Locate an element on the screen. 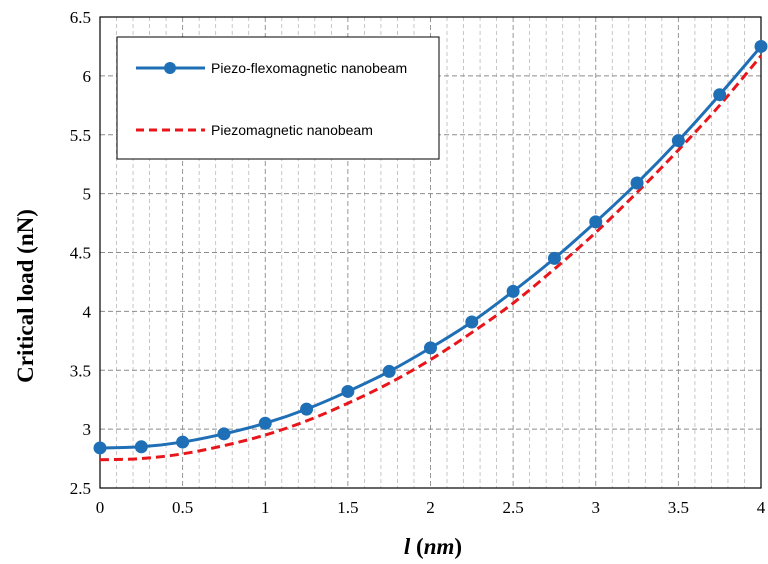 Image resolution: width=768 pixels, height=564 pixels. y-tick-labels: 2.5 3 3.5 4 4.5 5 5.5 6 6.5 is located at coordinates (81, 253).